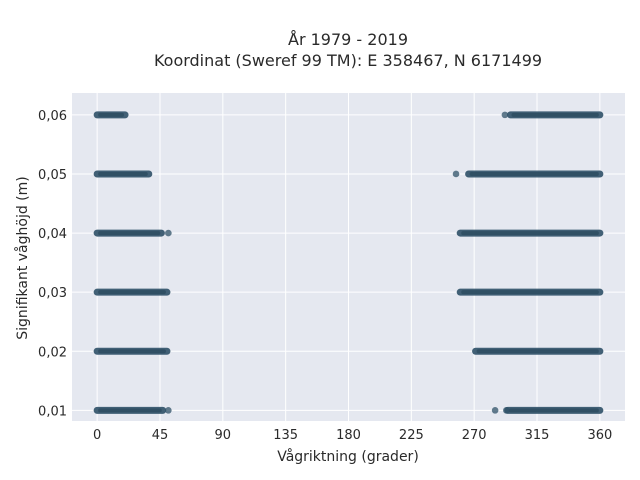 This screenshot has width=640, height=480. I want to click on x-tick-label: 135, so click(285, 435).